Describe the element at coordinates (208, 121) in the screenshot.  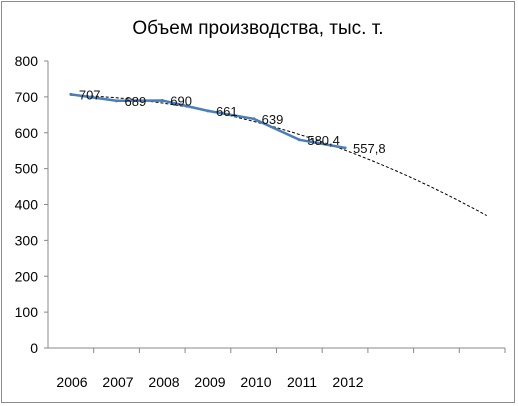
I see `series-line` at that location.